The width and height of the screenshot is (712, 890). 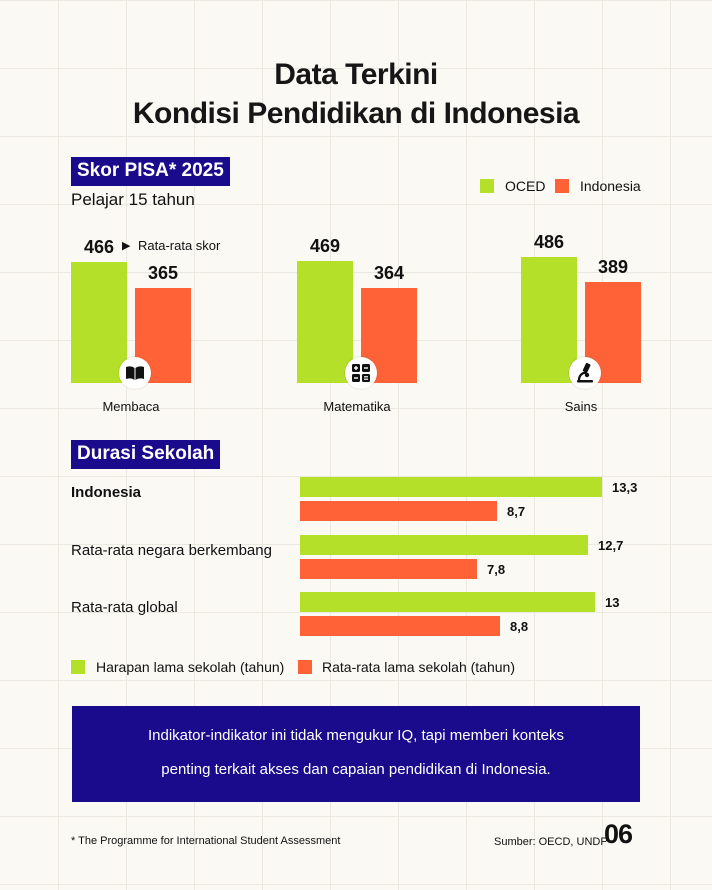 What do you see at coordinates (126, 246) in the screenshot?
I see `triangle-marker-icon: ▶` at bounding box center [126, 246].